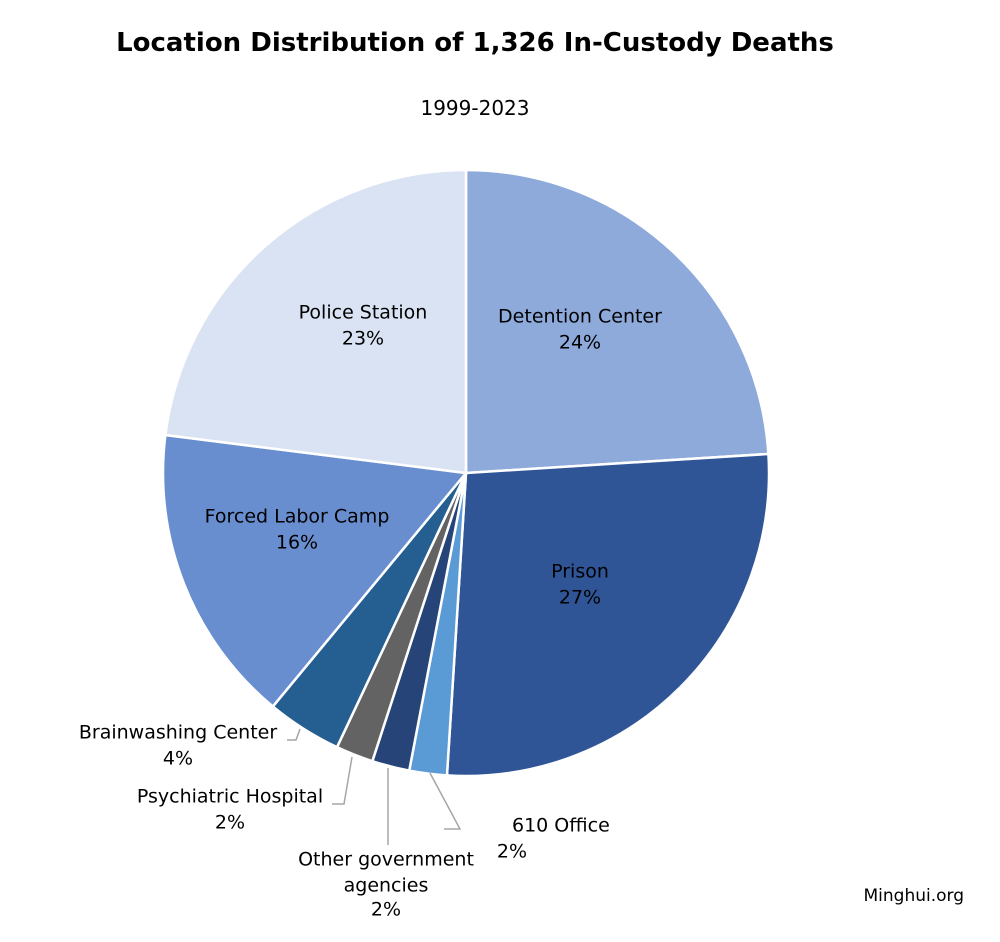 The image size is (1000, 942). Describe the element at coordinates (512, 852) in the screenshot. I see `slice-percent-610-office: 2%` at that location.